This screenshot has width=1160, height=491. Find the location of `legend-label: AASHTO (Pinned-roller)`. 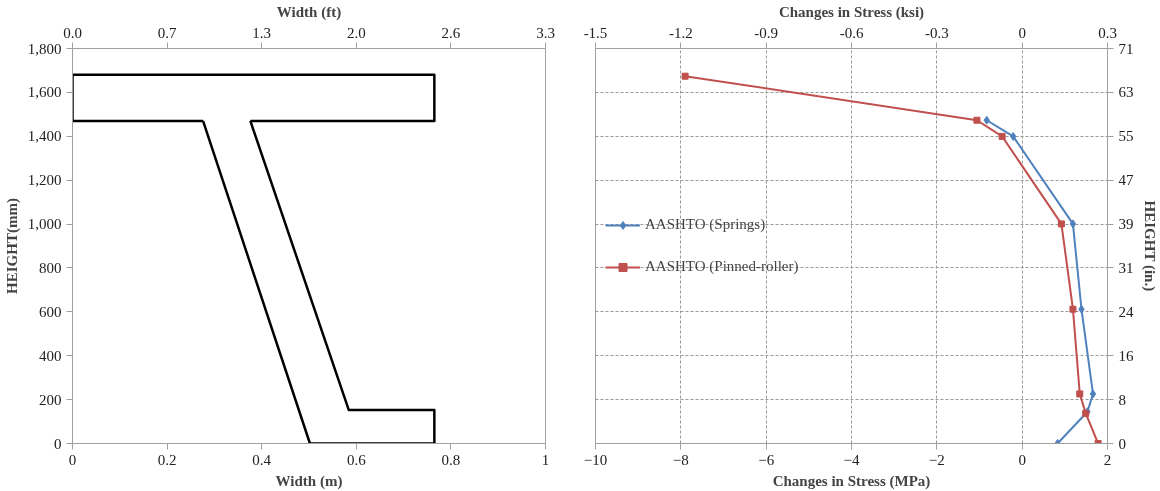

legend-label: AASHTO (Pinned-roller) is located at coordinates (722, 266).